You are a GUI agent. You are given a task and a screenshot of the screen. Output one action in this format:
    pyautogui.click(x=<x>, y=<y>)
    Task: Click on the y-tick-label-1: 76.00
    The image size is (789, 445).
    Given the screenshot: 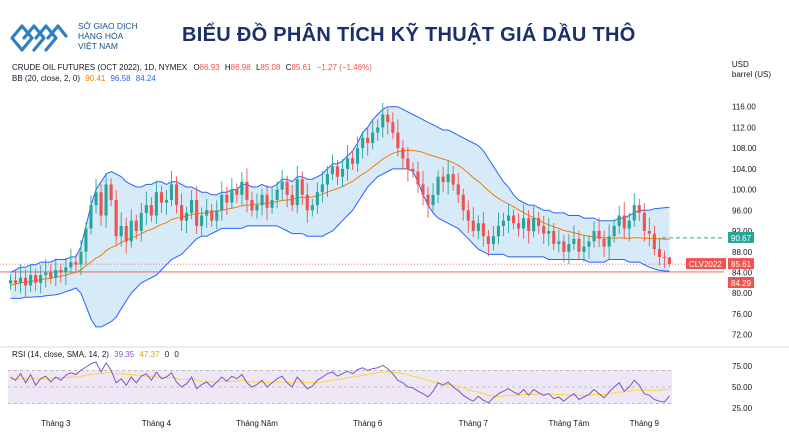 What is the action you would take?
    pyautogui.click(x=742, y=314)
    